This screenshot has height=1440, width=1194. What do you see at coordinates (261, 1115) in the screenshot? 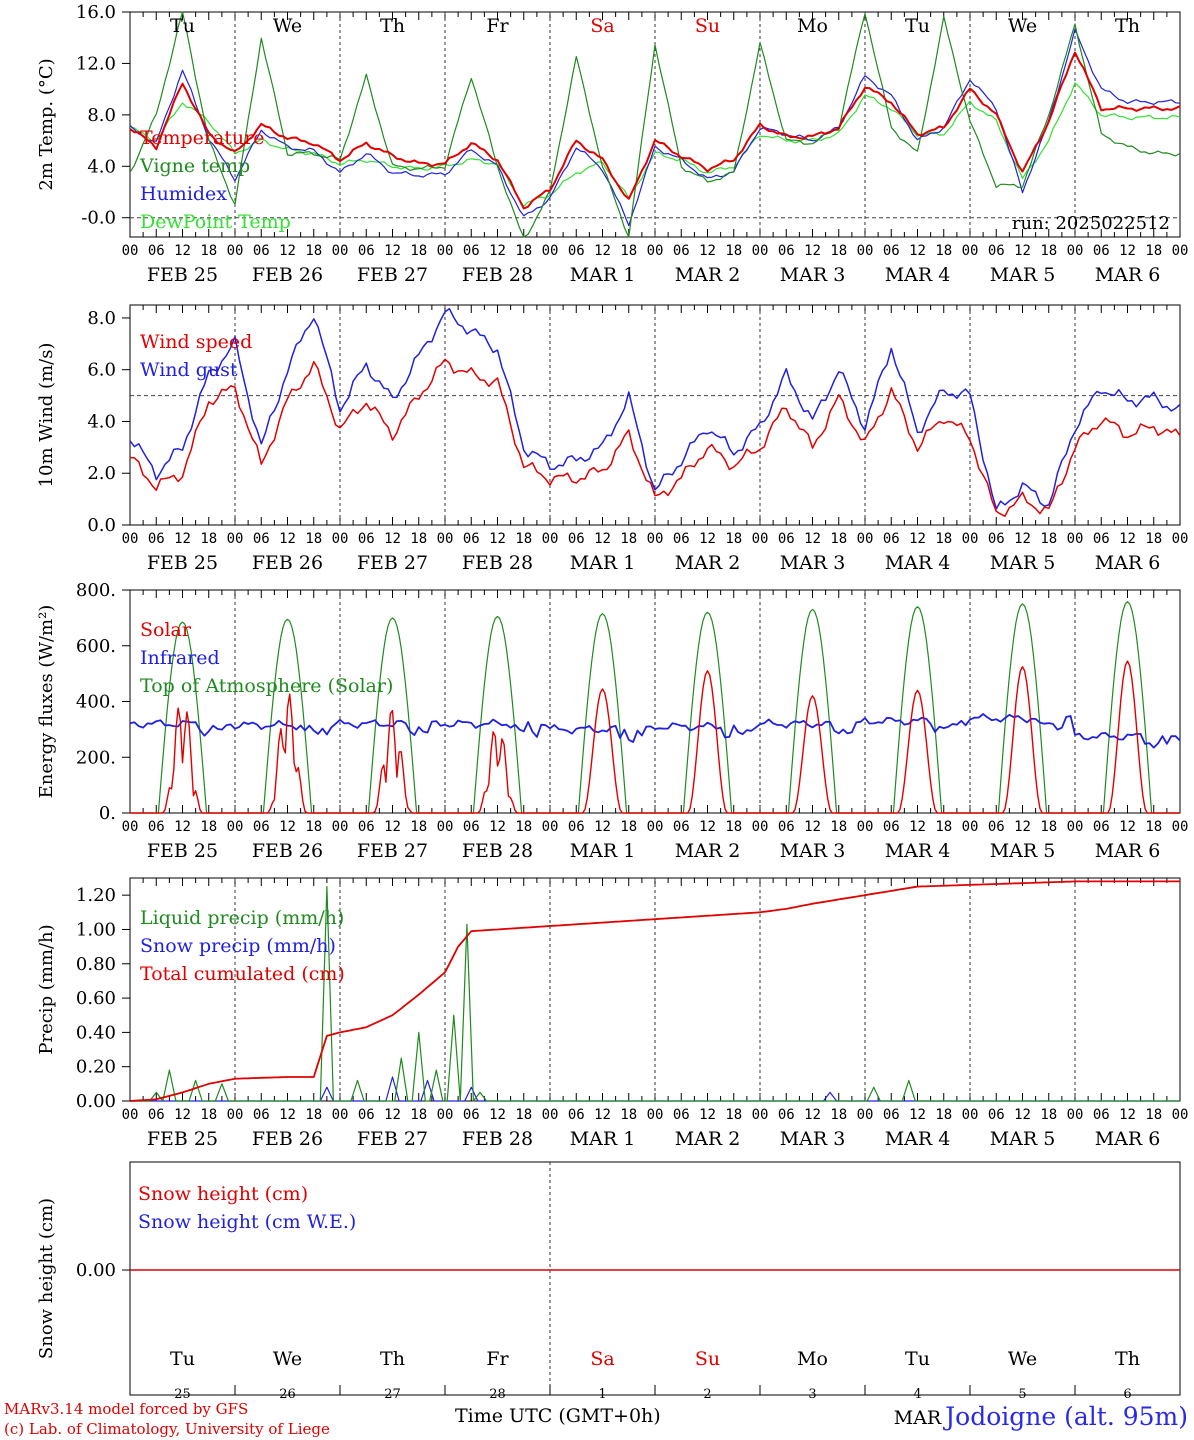
I see `hour-tick-3-1-1: 06` at bounding box center [261, 1115].